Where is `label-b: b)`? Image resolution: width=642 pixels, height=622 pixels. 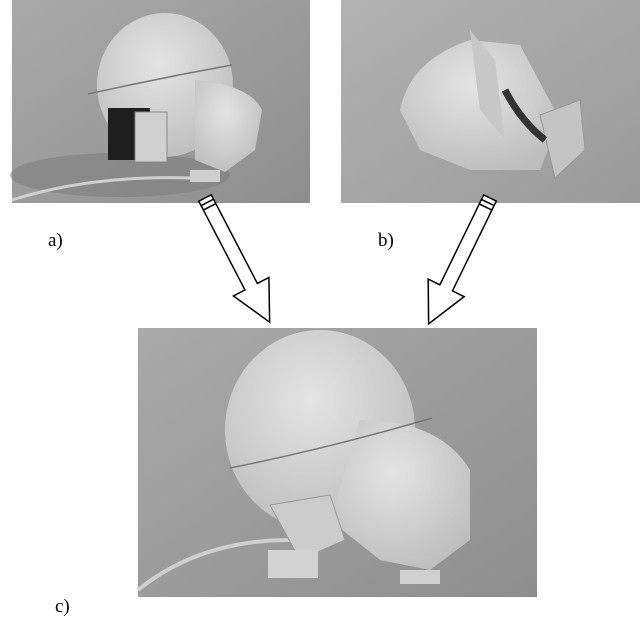
label-b: b) is located at coordinates (386, 240).